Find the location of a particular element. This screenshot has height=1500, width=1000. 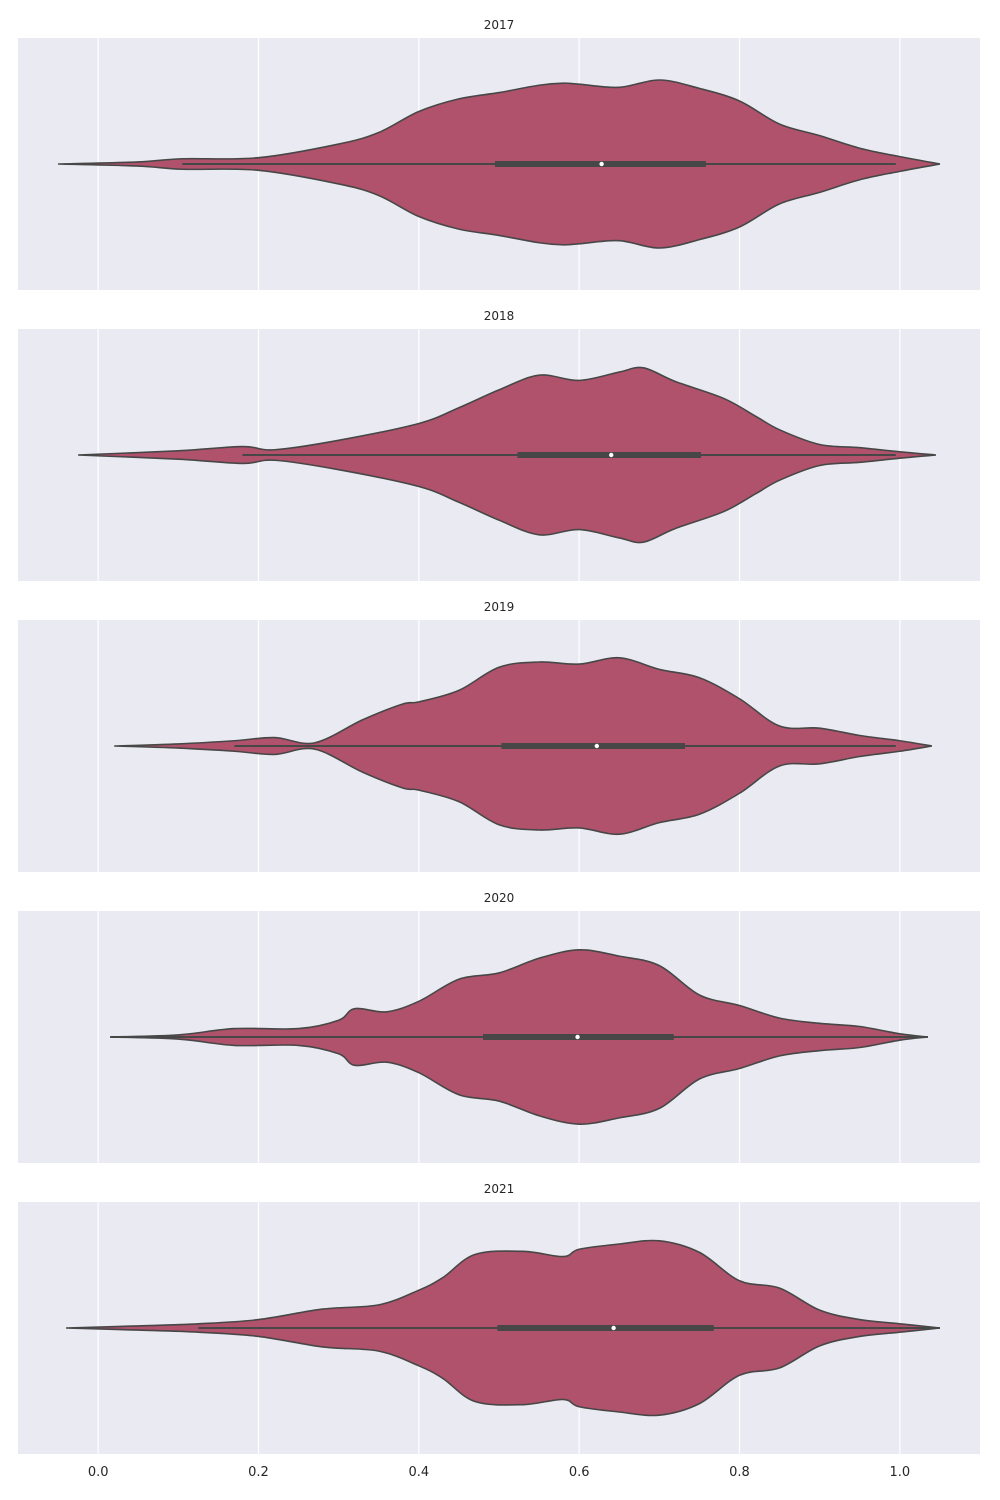

x-tick-label: 0.0 is located at coordinates (98, 1472).